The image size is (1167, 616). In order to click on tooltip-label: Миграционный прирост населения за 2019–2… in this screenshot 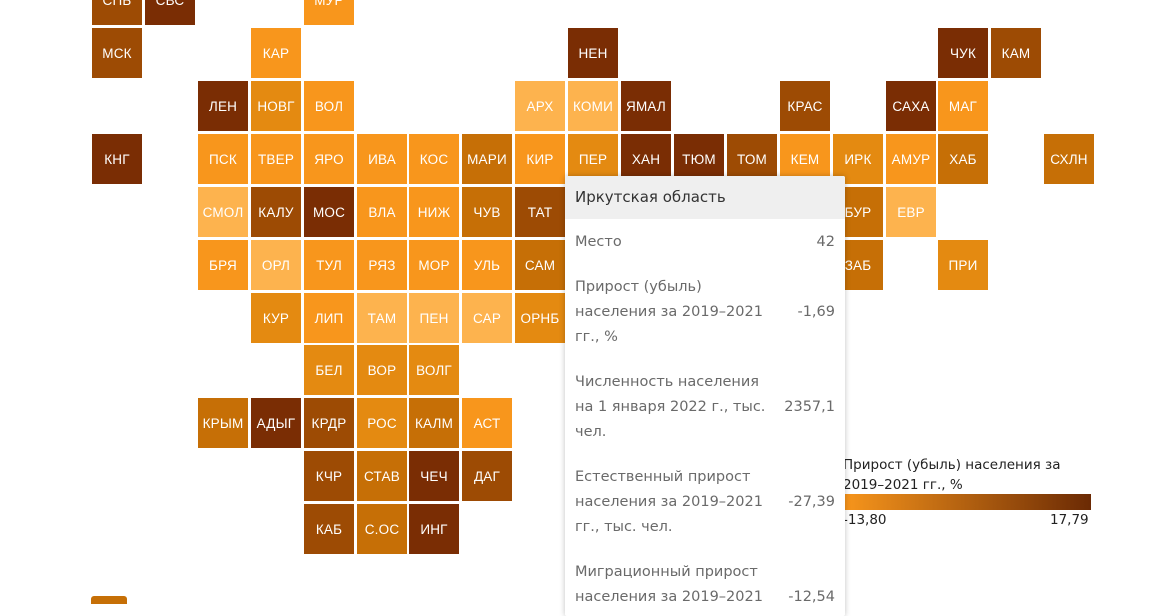, I will do `click(669, 584)`.